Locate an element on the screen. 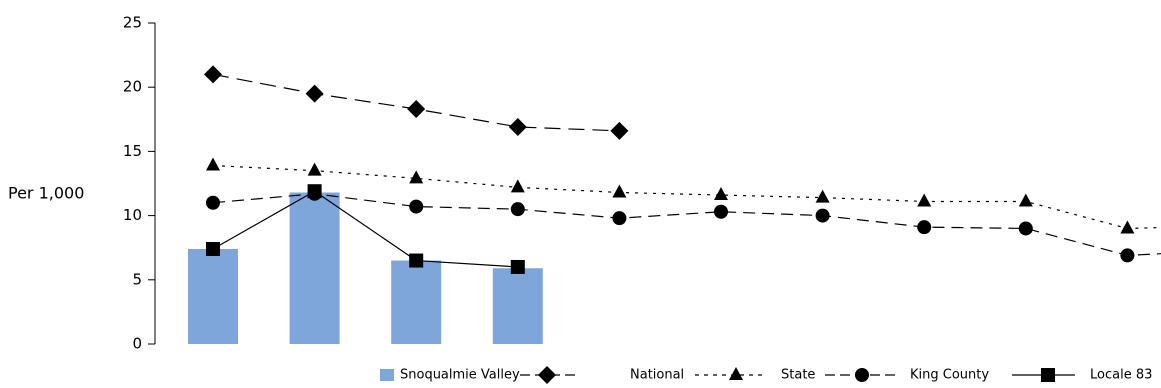  legend-label: Locale 83 is located at coordinates (1121, 375).